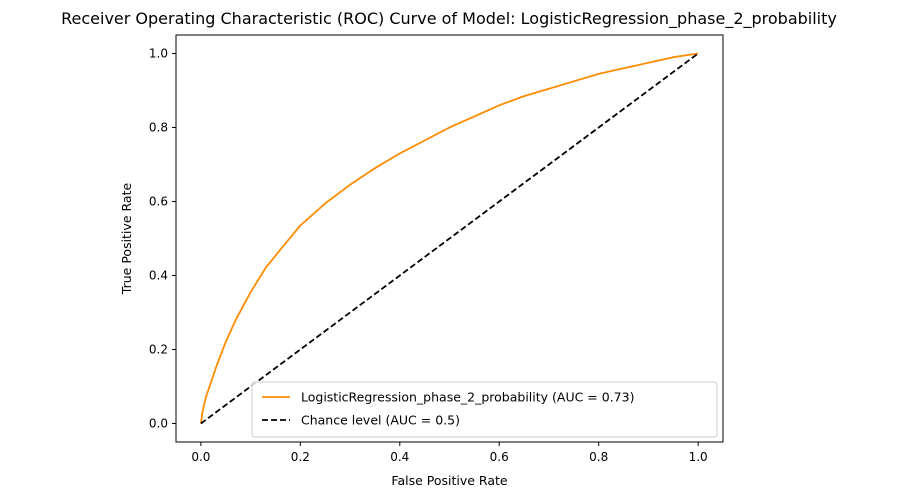 Image resolution: width=897 pixels, height=497 pixels. I want to click on legend-box, so click(484, 409).